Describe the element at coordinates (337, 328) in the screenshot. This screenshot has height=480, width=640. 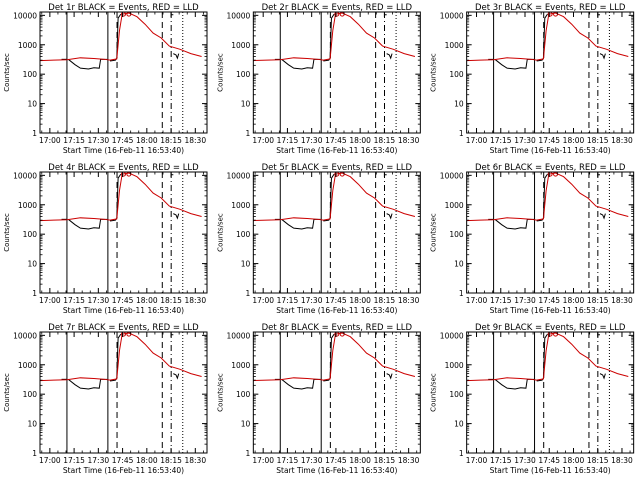
I see `panel-title: Det 8r BLACK = Events, RED = LLD` at that location.